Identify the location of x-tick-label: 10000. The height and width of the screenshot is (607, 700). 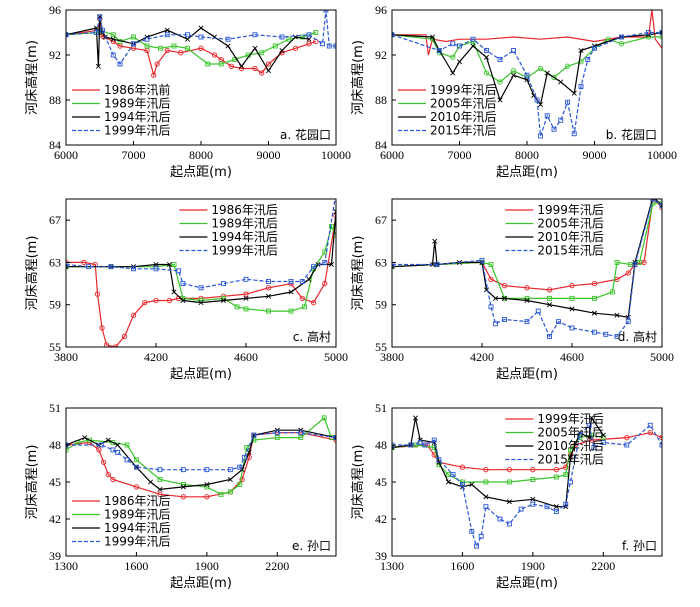
(662, 155).